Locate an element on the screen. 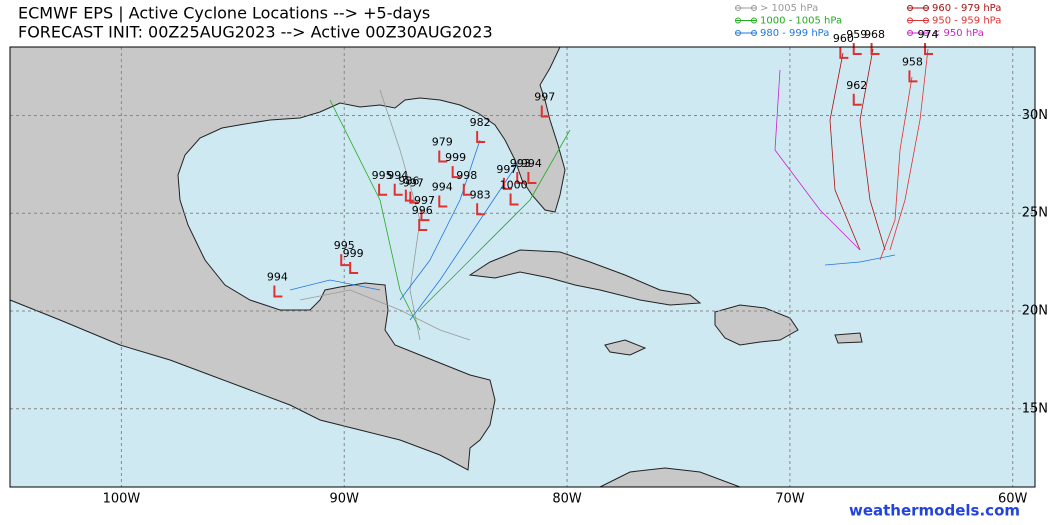 The image size is (1050, 525). storm-pressure: 979 is located at coordinates (442, 142).